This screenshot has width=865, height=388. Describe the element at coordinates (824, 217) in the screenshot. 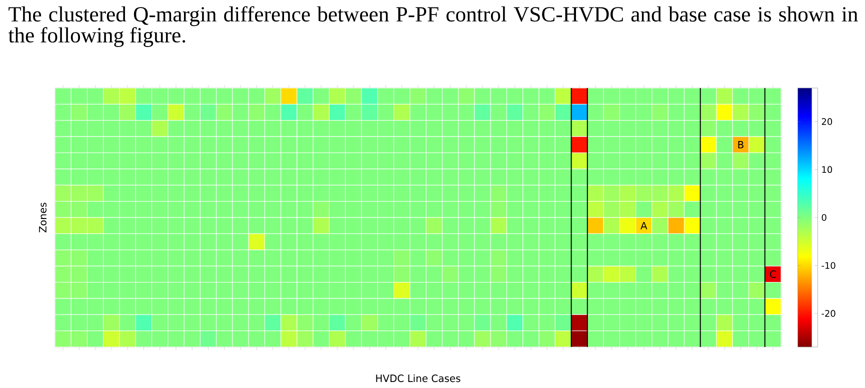

I see `color-bar-label: 0` at that location.